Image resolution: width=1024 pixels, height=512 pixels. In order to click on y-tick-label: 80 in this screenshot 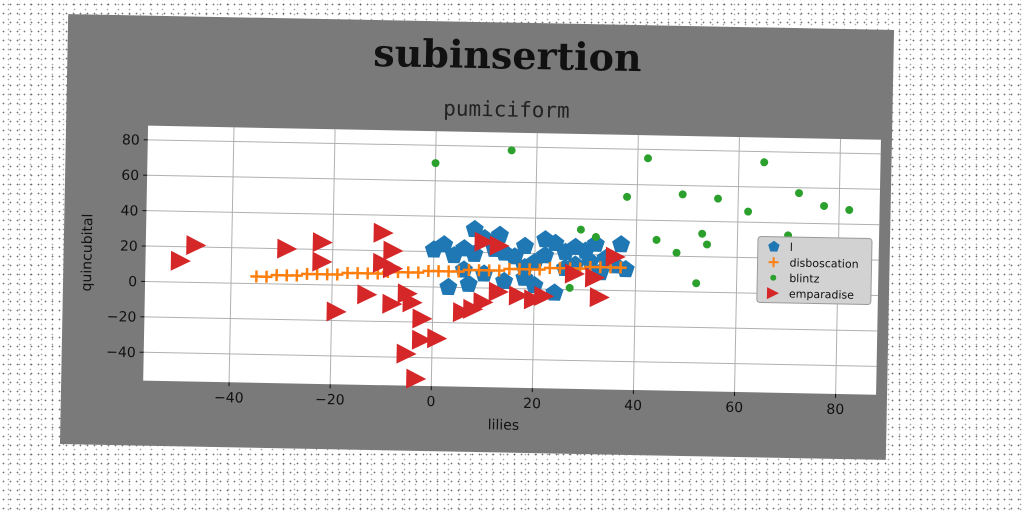, I will do `click(131, 140)`.